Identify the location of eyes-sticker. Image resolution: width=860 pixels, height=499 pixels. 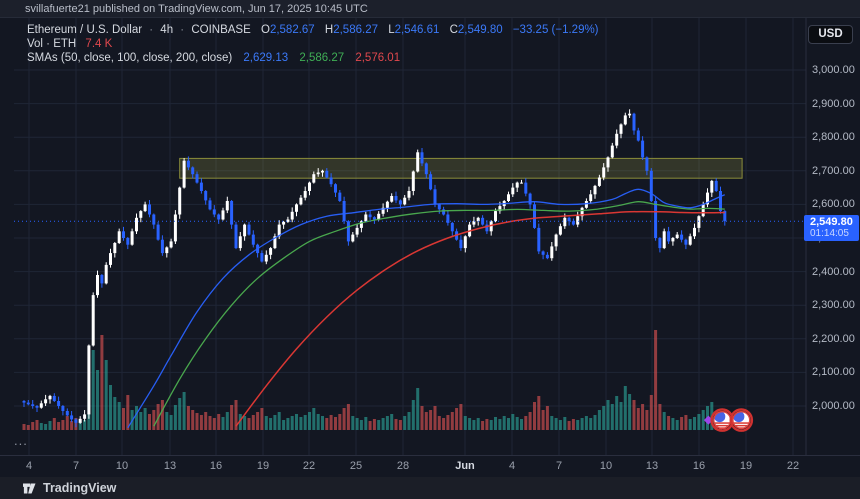
(728, 420).